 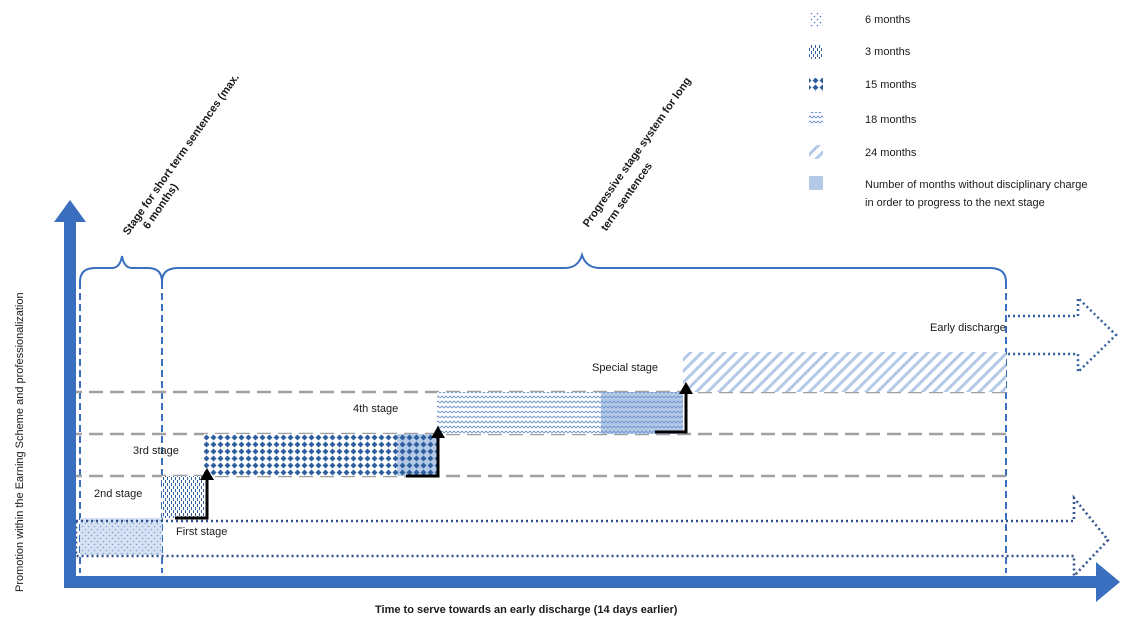 What do you see at coordinates (891, 153) in the screenshot?
I see `legend-label-24-months: 24 months` at bounding box center [891, 153].